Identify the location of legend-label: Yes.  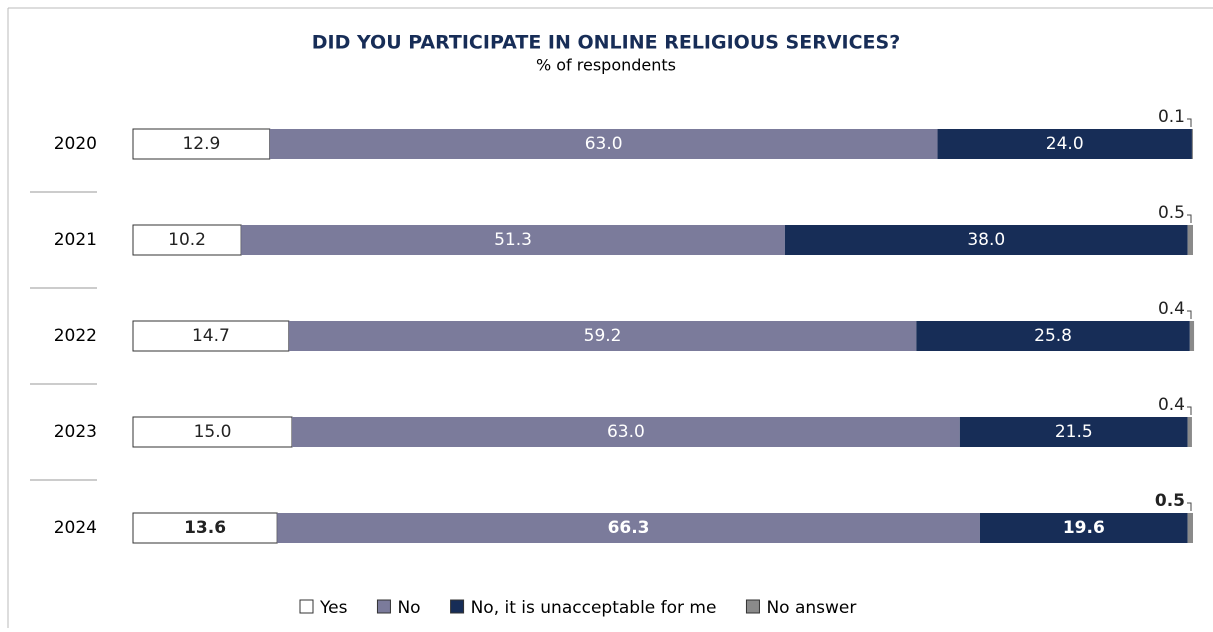
(333, 608).